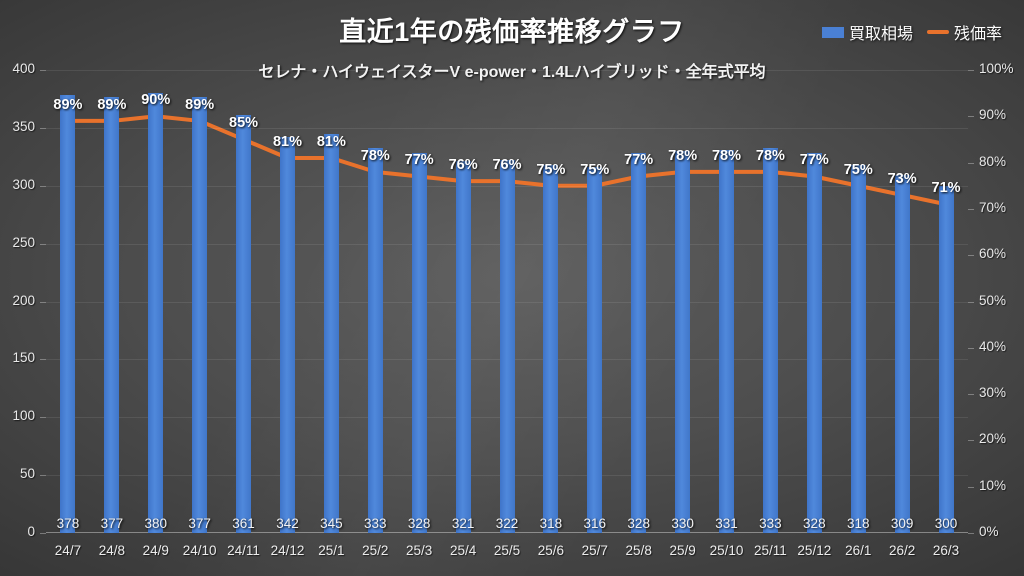 The image size is (1024, 576). Describe the element at coordinates (331, 550) in the screenshot. I see `x-axis-label: 25/1` at that location.